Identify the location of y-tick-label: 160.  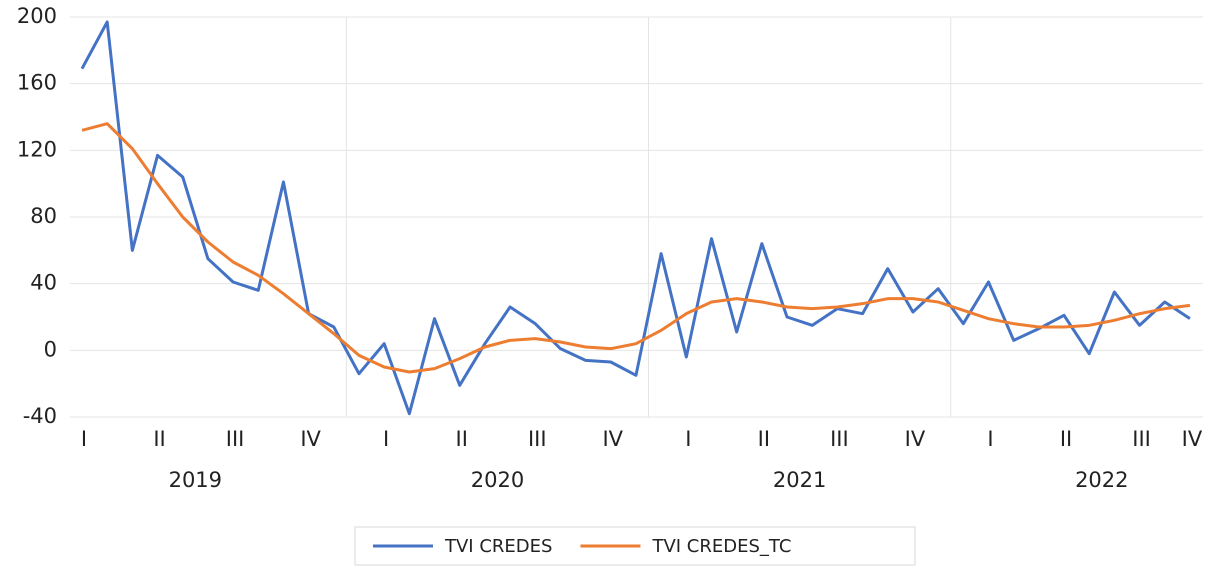
(37, 83).